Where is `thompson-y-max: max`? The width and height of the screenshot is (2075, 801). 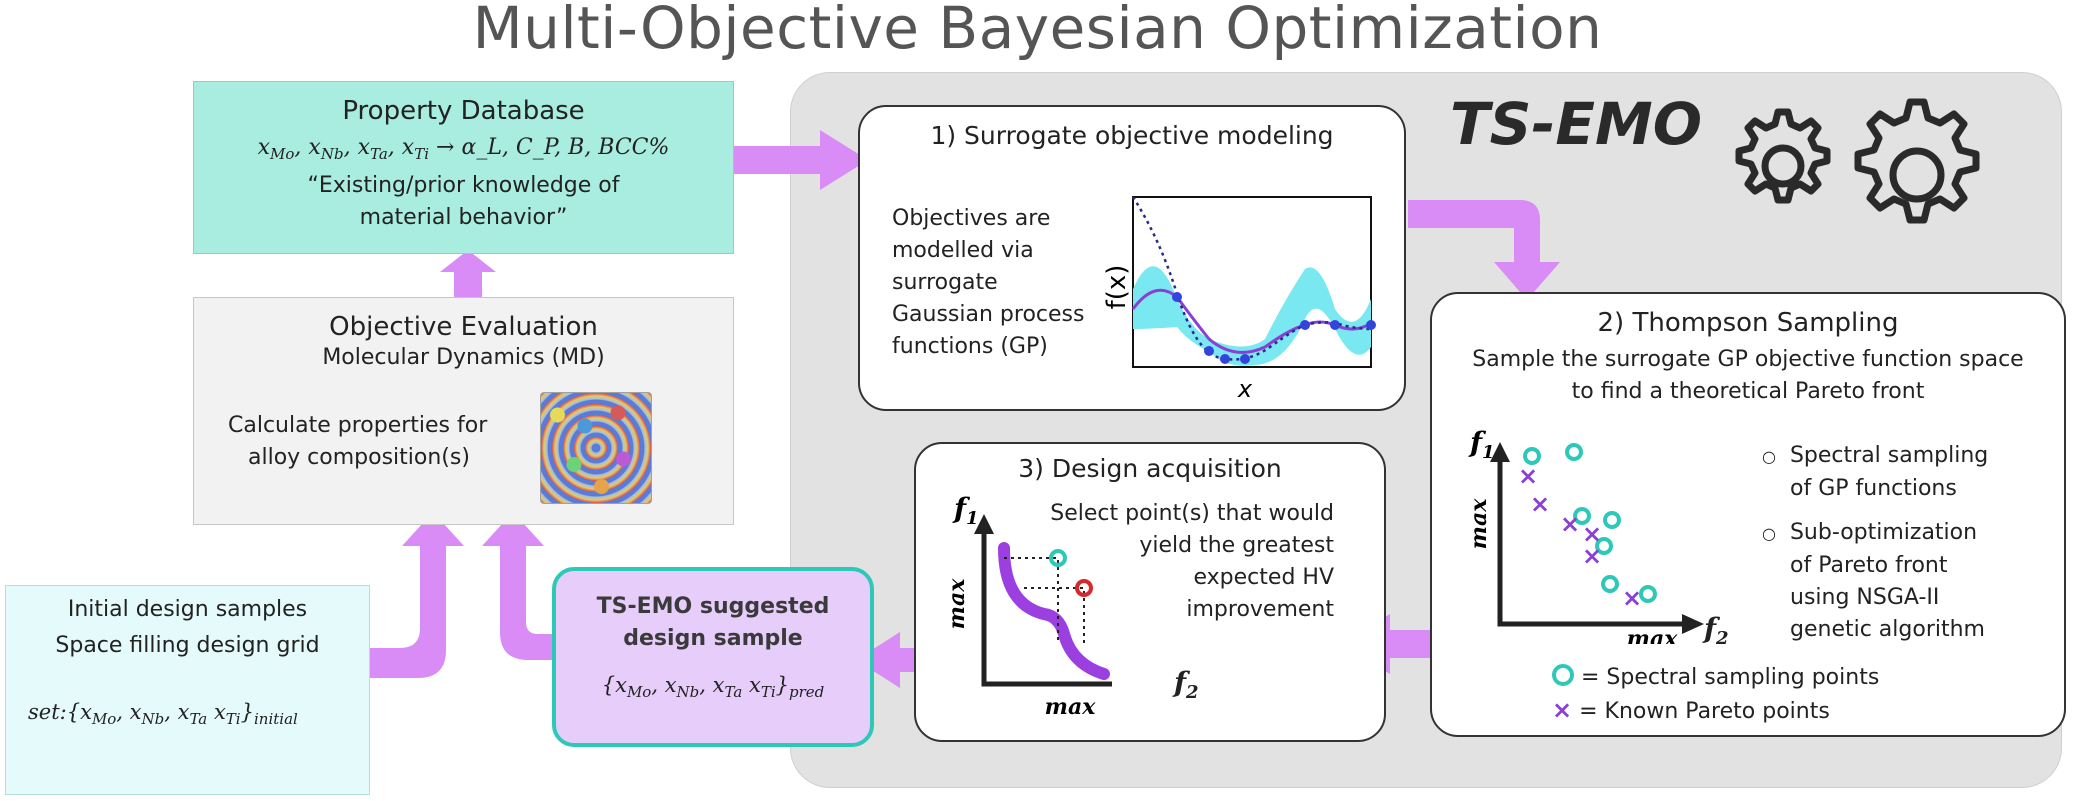
thompson-y-max: max is located at coordinates (1479, 524).